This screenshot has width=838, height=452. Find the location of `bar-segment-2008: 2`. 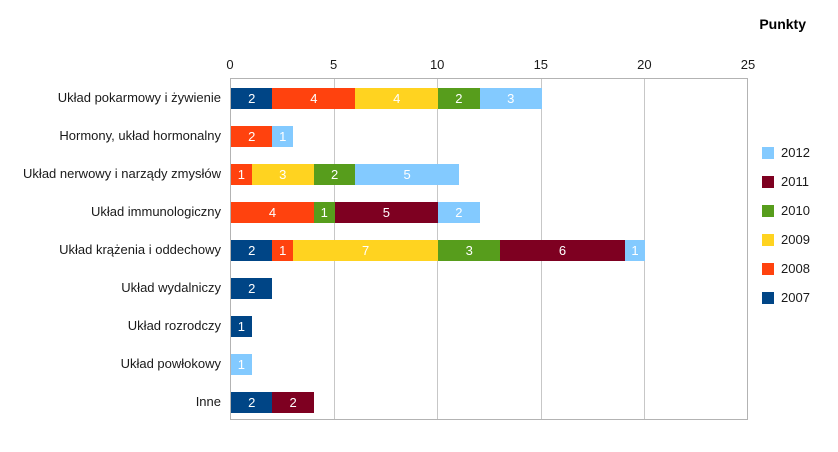

bar-segment-2008: 2 is located at coordinates (252, 136).